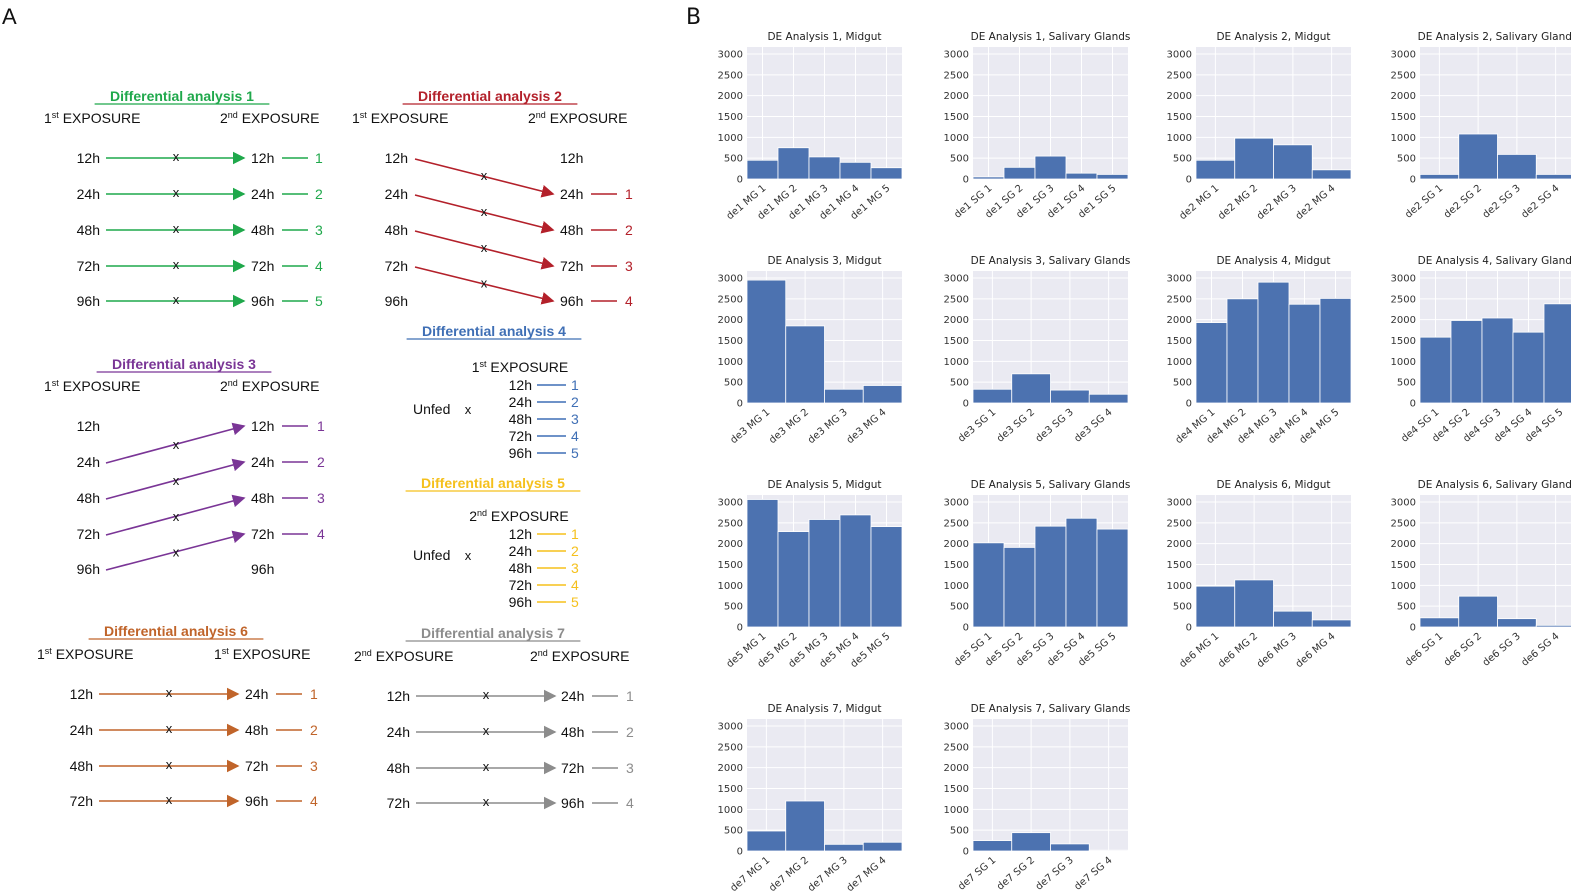 This screenshot has height=896, width=1571. Describe the element at coordinates (184, 364) in the screenshot. I see `da3-title: Differential analysis 3` at that location.